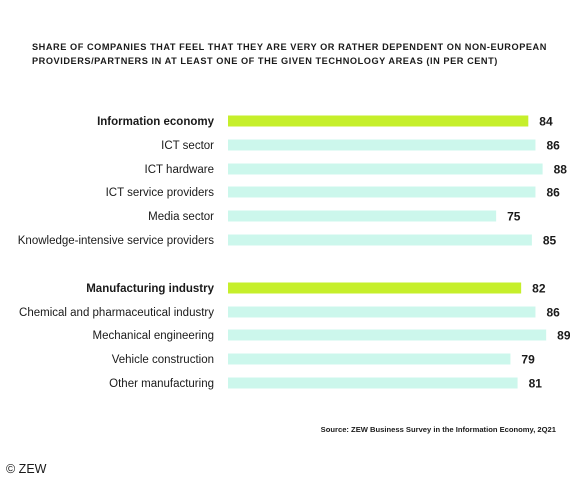 The image size is (570, 480). What do you see at coordinates (514, 217) in the screenshot?
I see `value-label: 75` at bounding box center [514, 217].